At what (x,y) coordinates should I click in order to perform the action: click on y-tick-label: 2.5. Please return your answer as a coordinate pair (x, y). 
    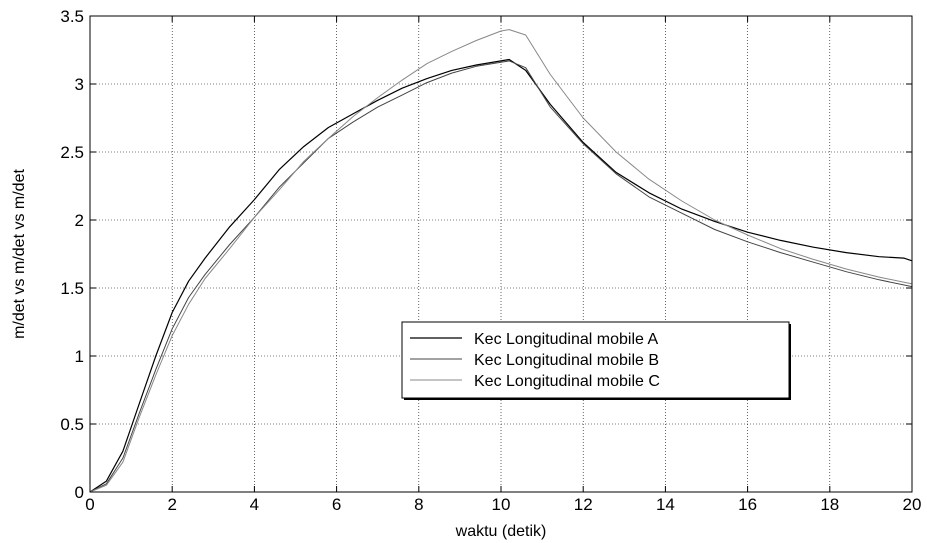
    Looking at the image, I should click on (72, 152).